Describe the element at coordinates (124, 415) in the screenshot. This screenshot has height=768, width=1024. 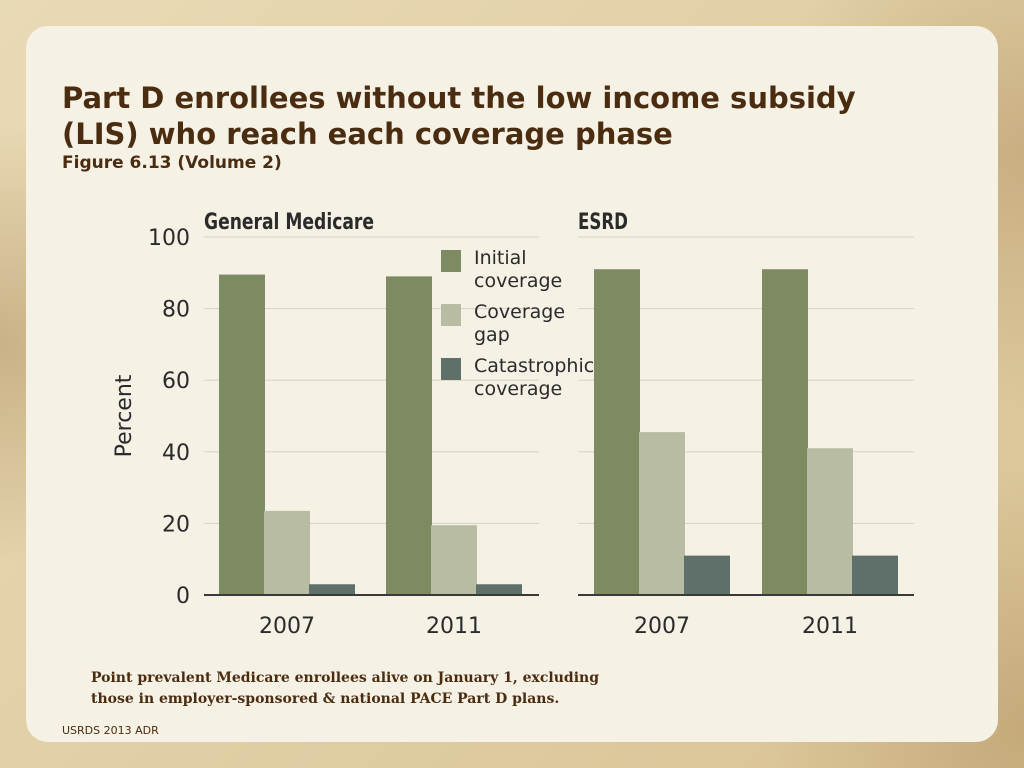
I see `y-axis-label: Percent` at that location.